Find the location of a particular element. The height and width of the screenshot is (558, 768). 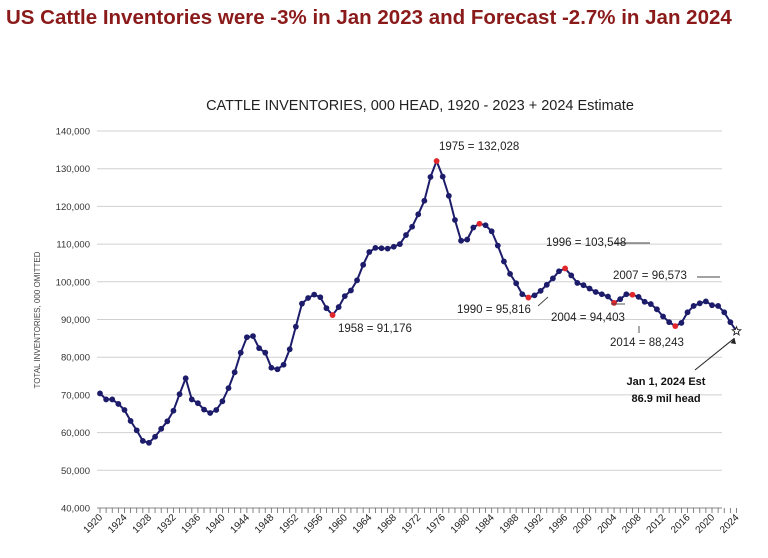

highlight-label-2014: 2014 = 88,243 is located at coordinates (647, 343).